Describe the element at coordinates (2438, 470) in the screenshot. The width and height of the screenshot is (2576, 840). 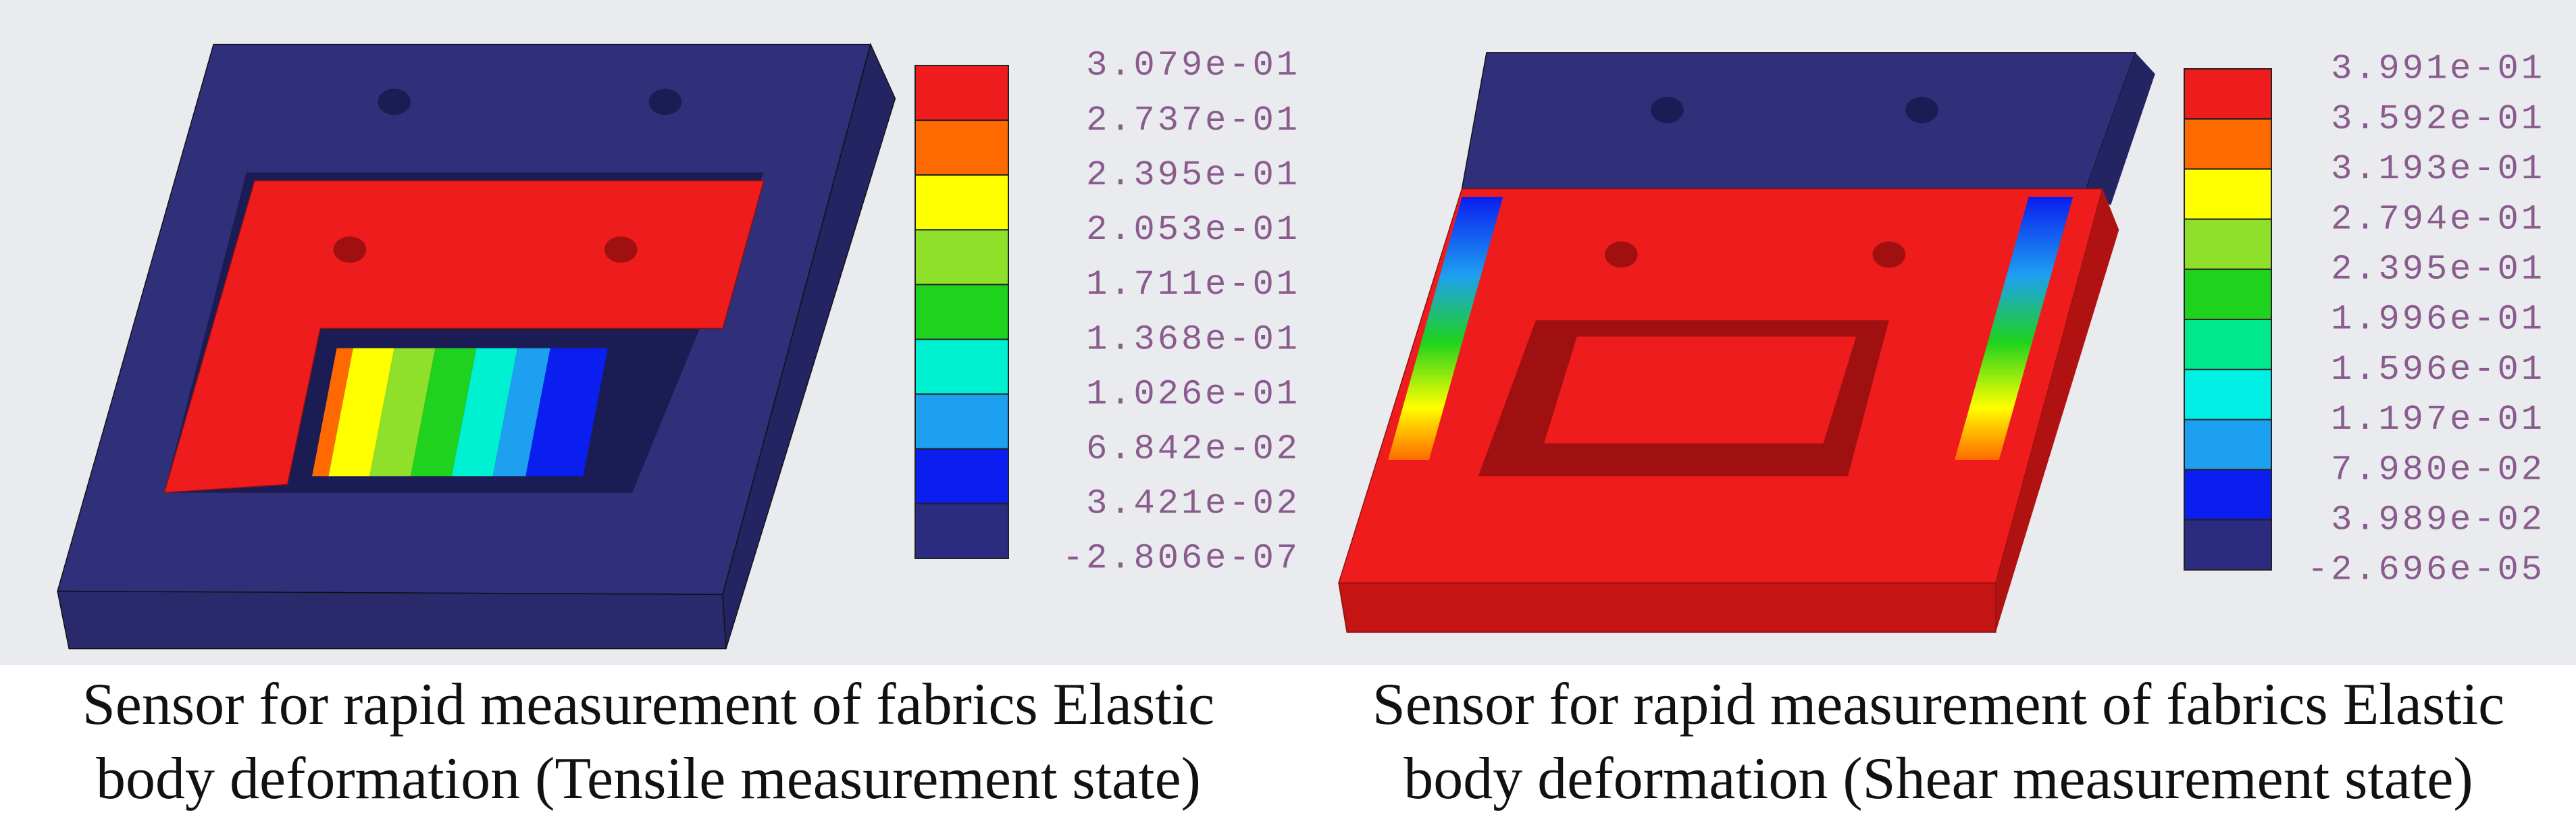
I see `legend-label: 7.980e-02` at that location.